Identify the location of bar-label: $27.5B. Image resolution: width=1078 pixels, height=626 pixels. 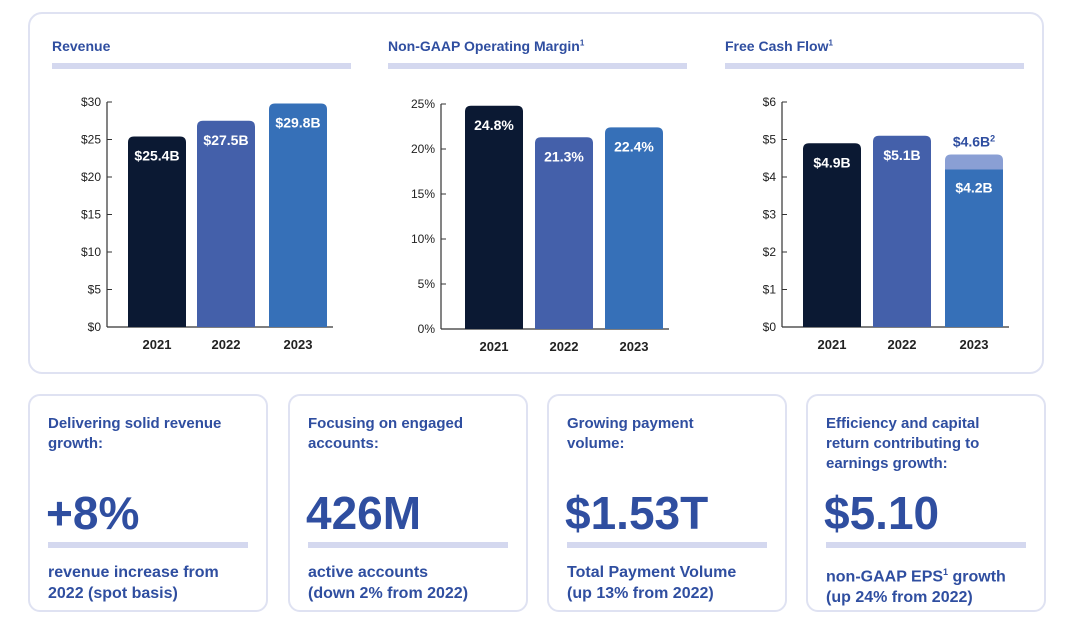
(225, 140).